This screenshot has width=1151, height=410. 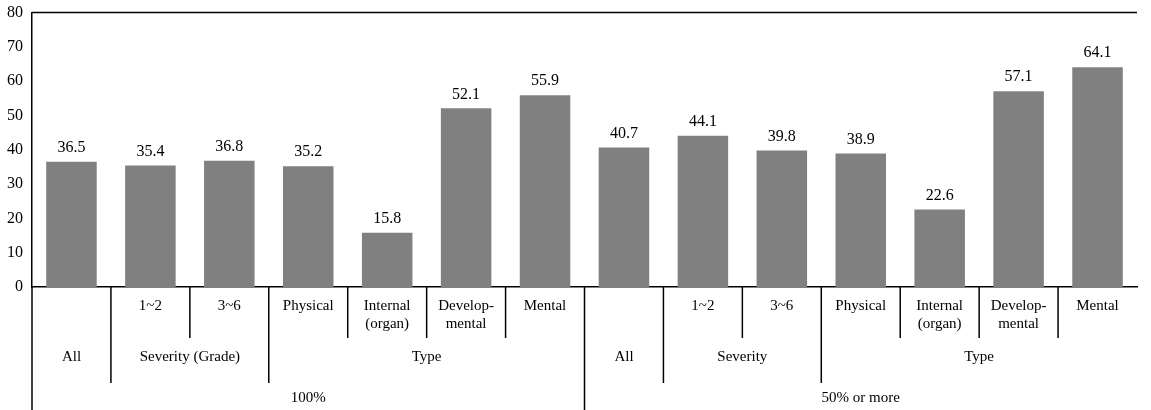 I want to click on y-tick-label: 20, so click(x=15, y=217).